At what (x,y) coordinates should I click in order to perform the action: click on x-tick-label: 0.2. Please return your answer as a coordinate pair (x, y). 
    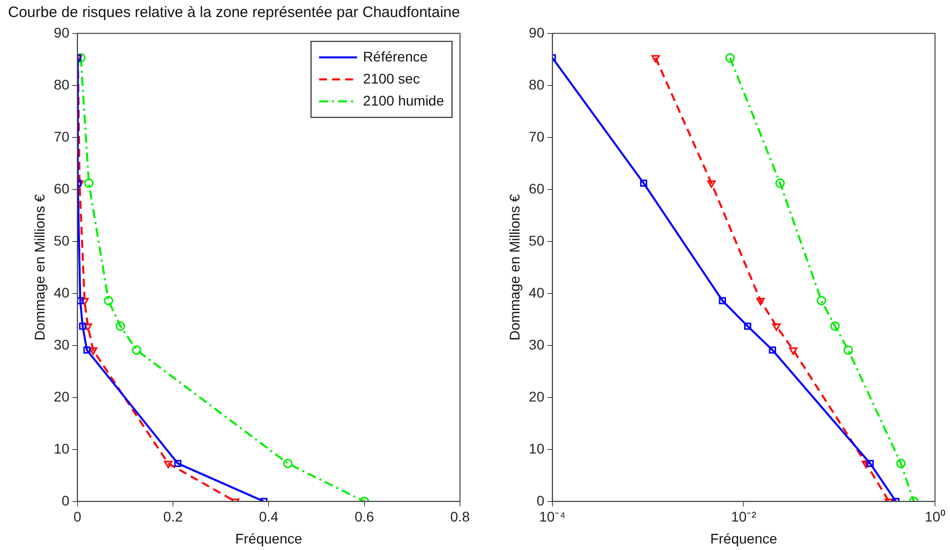
    Looking at the image, I should click on (173, 516).